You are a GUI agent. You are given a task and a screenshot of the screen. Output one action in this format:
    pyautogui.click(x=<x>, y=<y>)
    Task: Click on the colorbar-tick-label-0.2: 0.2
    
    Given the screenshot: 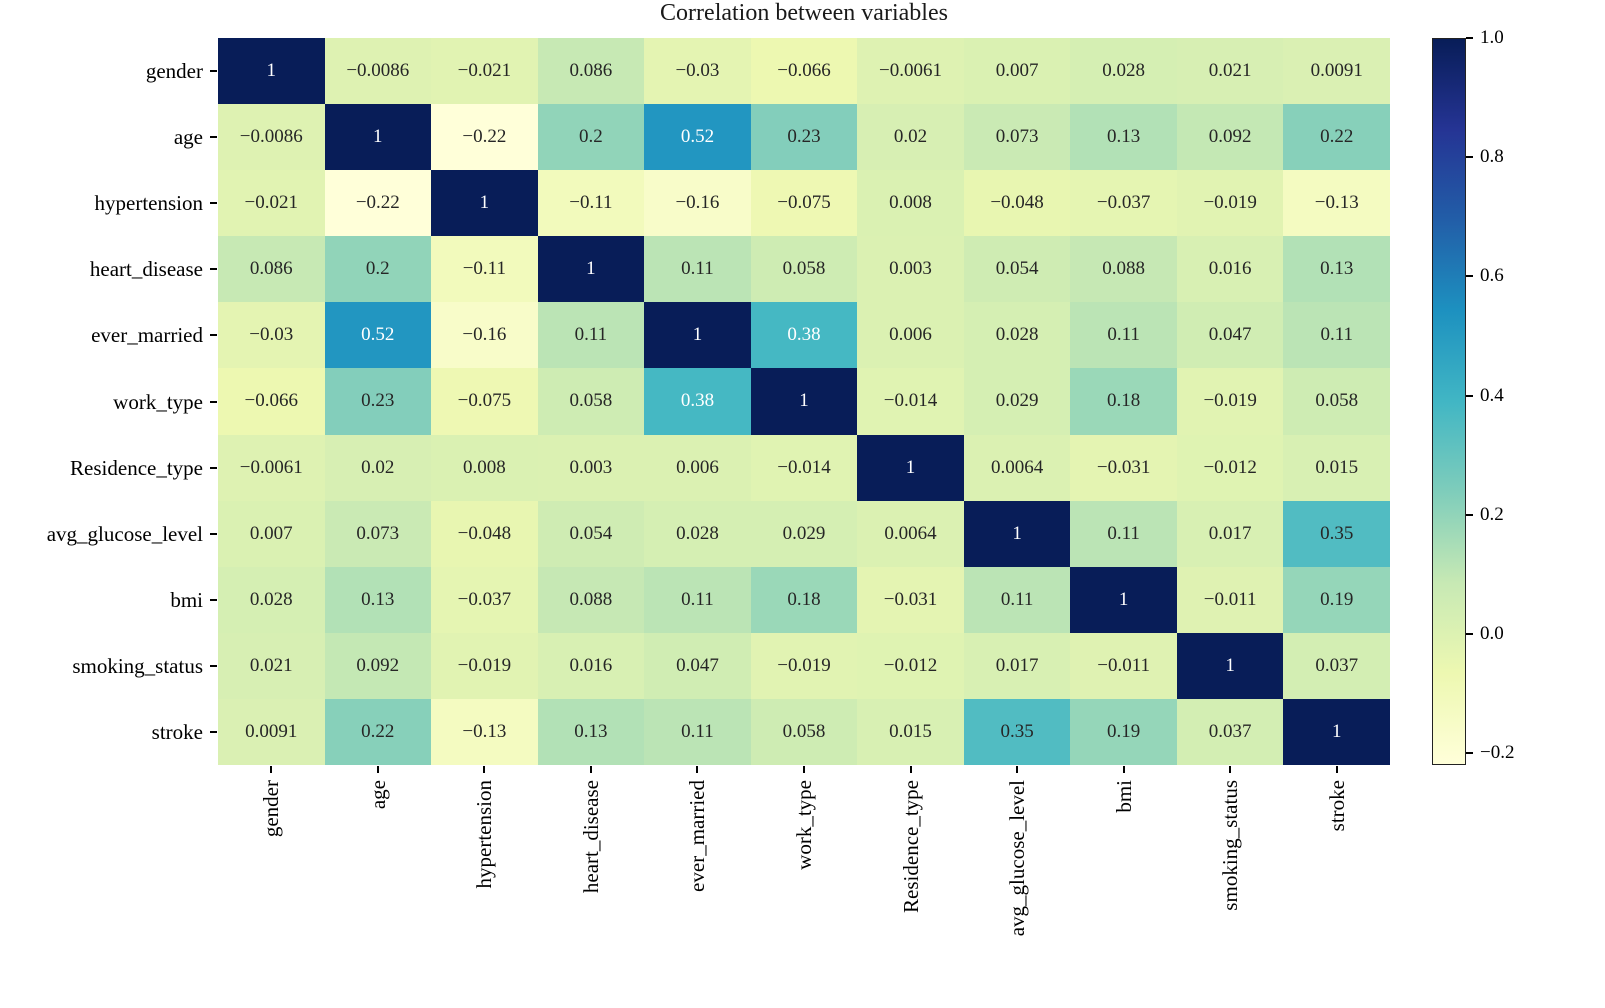 What is the action you would take?
    pyautogui.click(x=1492, y=514)
    